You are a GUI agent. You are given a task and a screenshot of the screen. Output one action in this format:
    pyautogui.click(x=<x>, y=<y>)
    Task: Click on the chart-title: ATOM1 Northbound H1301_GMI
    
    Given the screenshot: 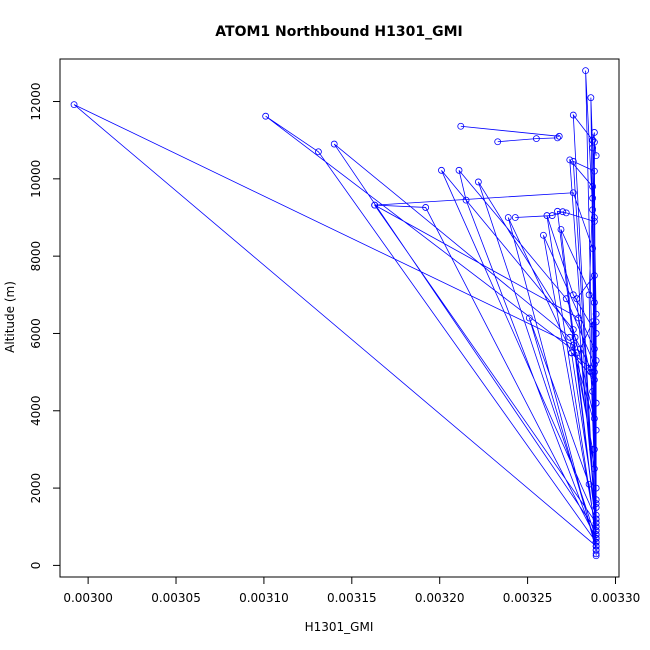 What is the action you would take?
    pyautogui.click(x=338, y=32)
    